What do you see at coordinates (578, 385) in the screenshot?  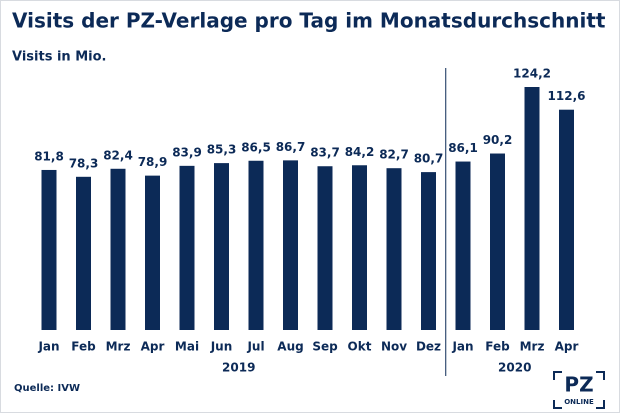 I see `logo-text: PZ` at bounding box center [578, 385].